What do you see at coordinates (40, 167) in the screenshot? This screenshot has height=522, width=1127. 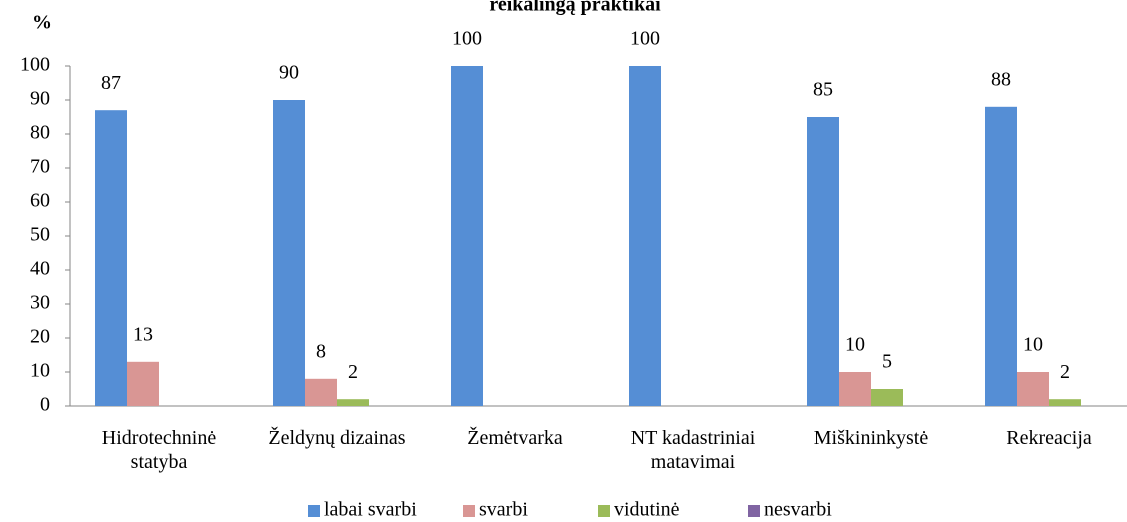 I see `y-tick-label: 70` at bounding box center [40, 167].